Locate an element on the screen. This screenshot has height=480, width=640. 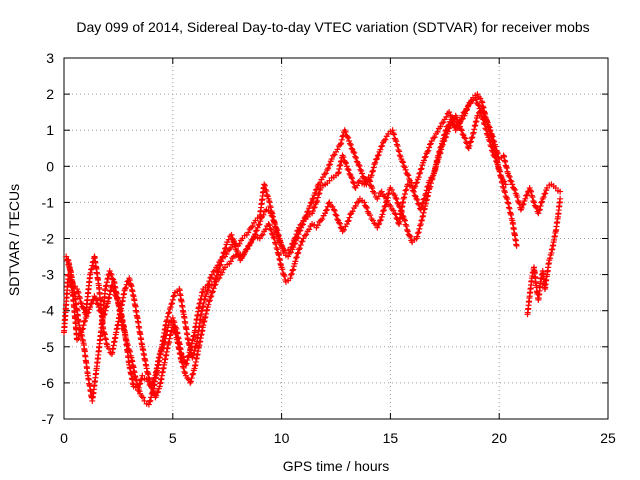
y-tick-label: -2 is located at coordinates (48, 239).